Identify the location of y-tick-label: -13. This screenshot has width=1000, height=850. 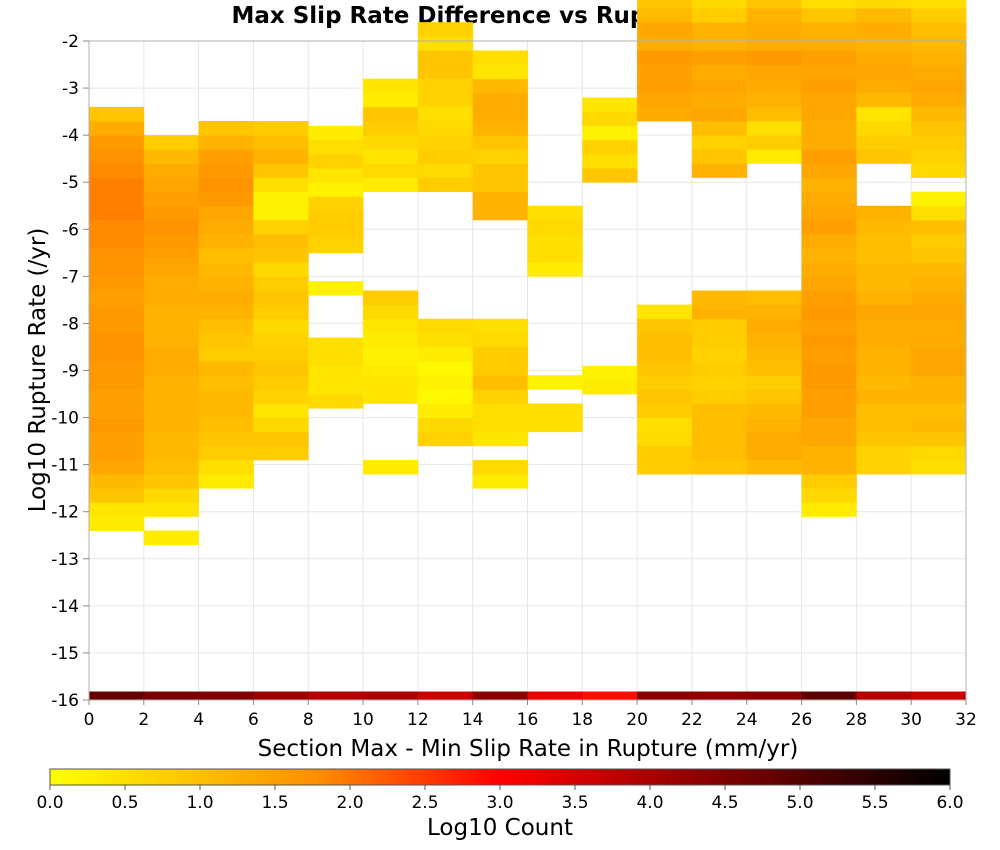
(65, 560).